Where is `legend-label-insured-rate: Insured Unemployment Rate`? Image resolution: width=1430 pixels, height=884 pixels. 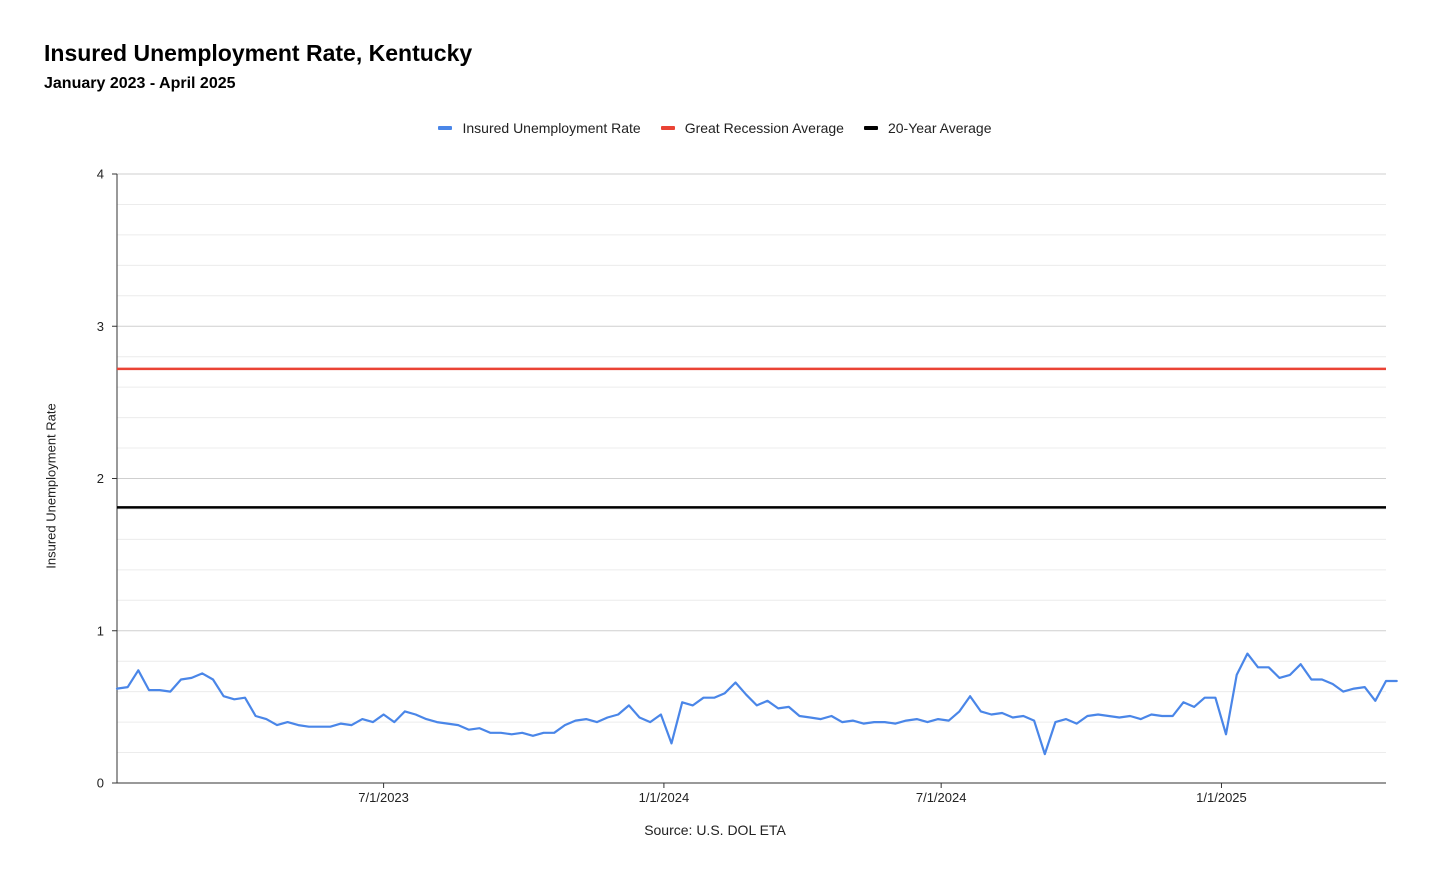
legend-label-insured-rate: Insured Unemployment Rate is located at coordinates (551, 128).